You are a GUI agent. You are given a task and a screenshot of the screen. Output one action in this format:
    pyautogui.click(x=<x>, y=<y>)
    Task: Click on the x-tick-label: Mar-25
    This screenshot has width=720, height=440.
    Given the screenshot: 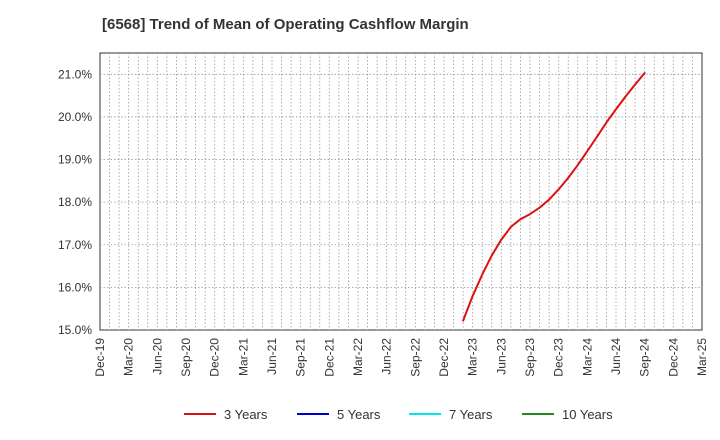 What is the action you would take?
    pyautogui.click(x=702, y=357)
    